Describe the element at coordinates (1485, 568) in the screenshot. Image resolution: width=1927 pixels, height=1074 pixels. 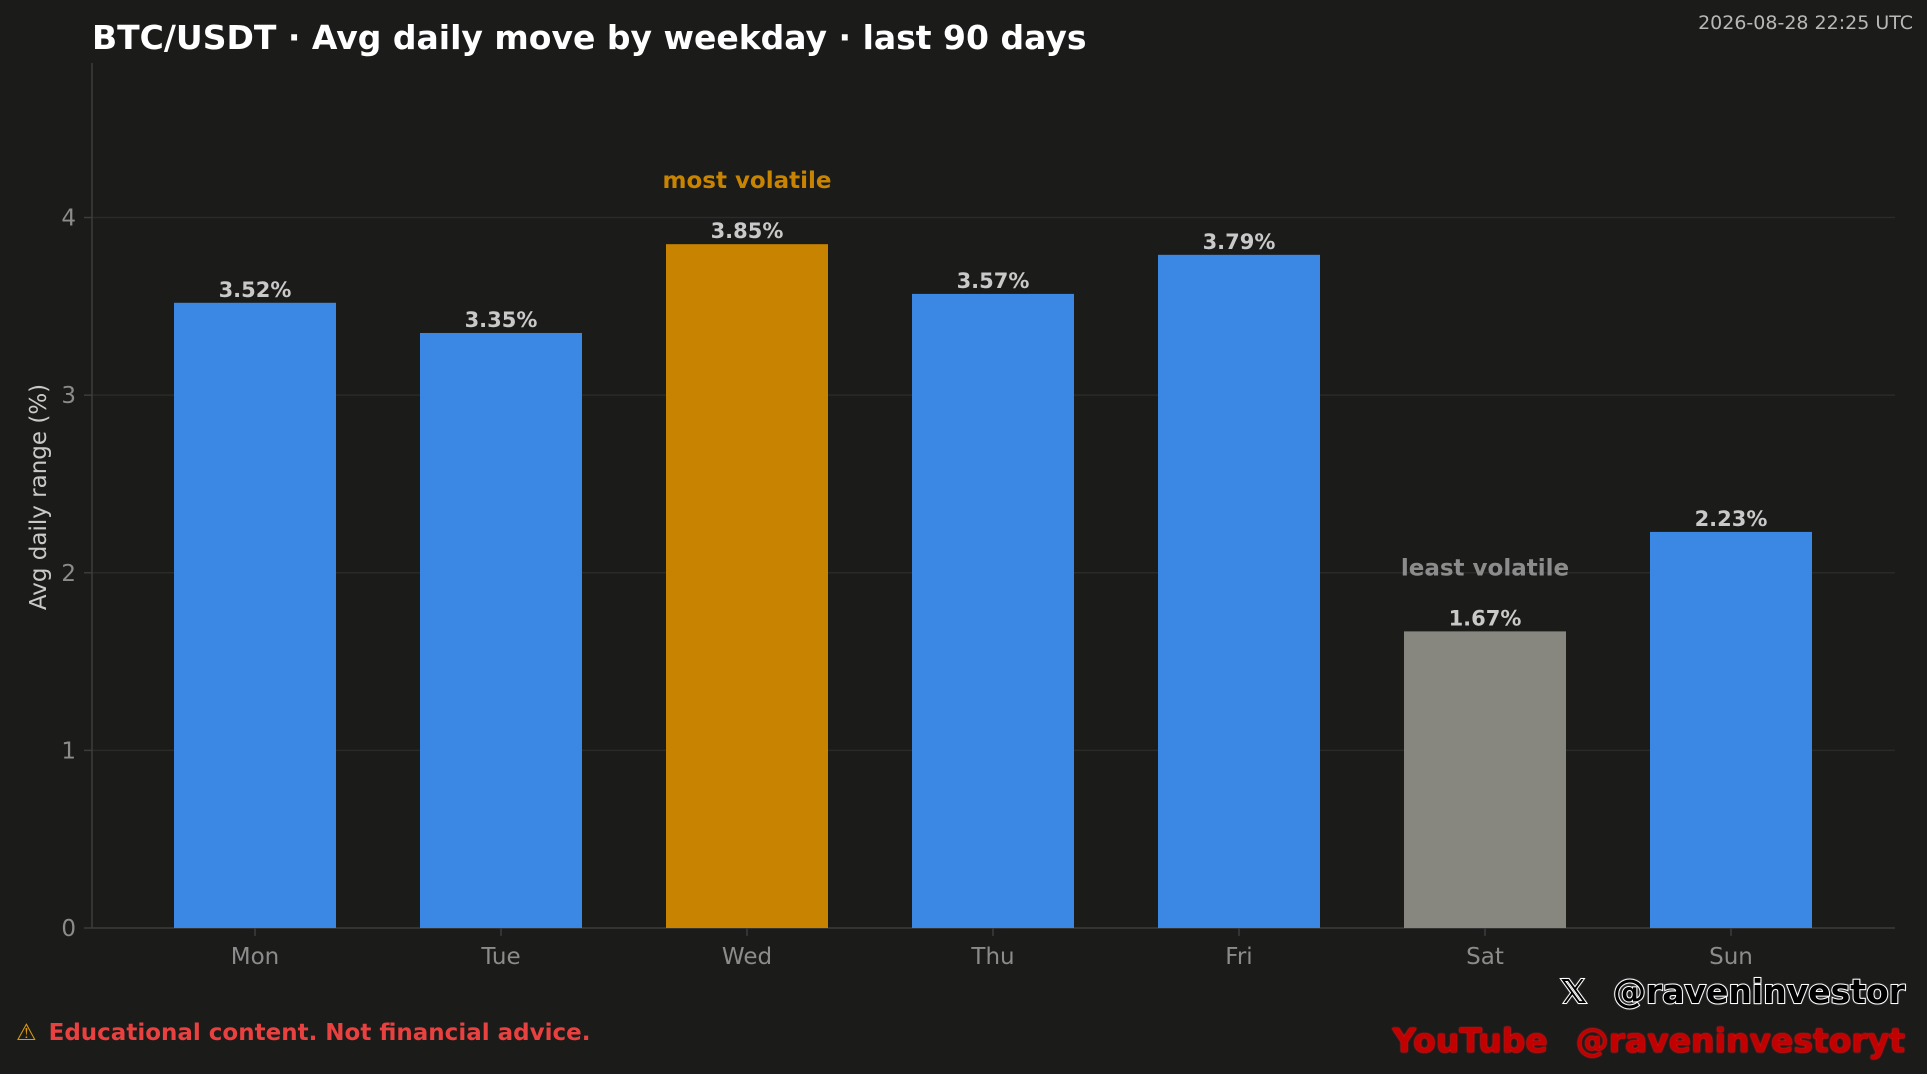
I see `annotation-least-volatile: least volatile` at that location.